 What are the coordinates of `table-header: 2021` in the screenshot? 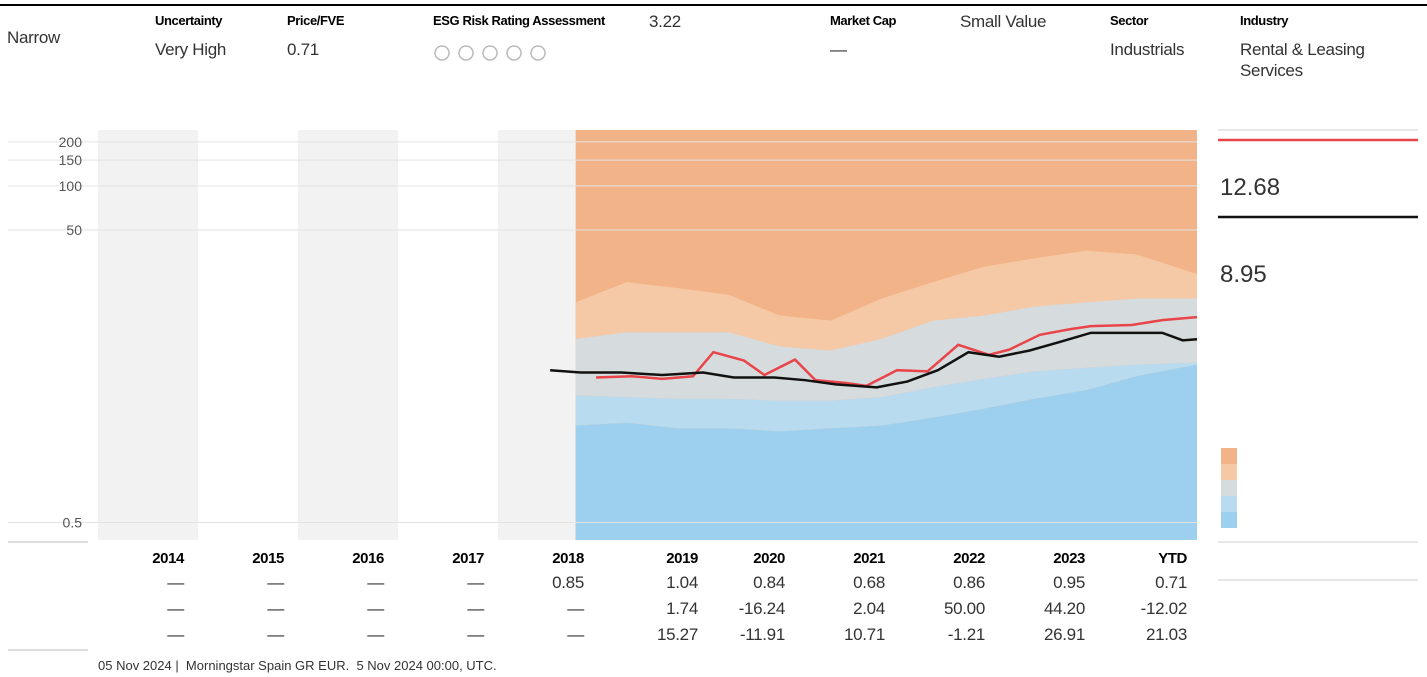 It's located at (869, 558).